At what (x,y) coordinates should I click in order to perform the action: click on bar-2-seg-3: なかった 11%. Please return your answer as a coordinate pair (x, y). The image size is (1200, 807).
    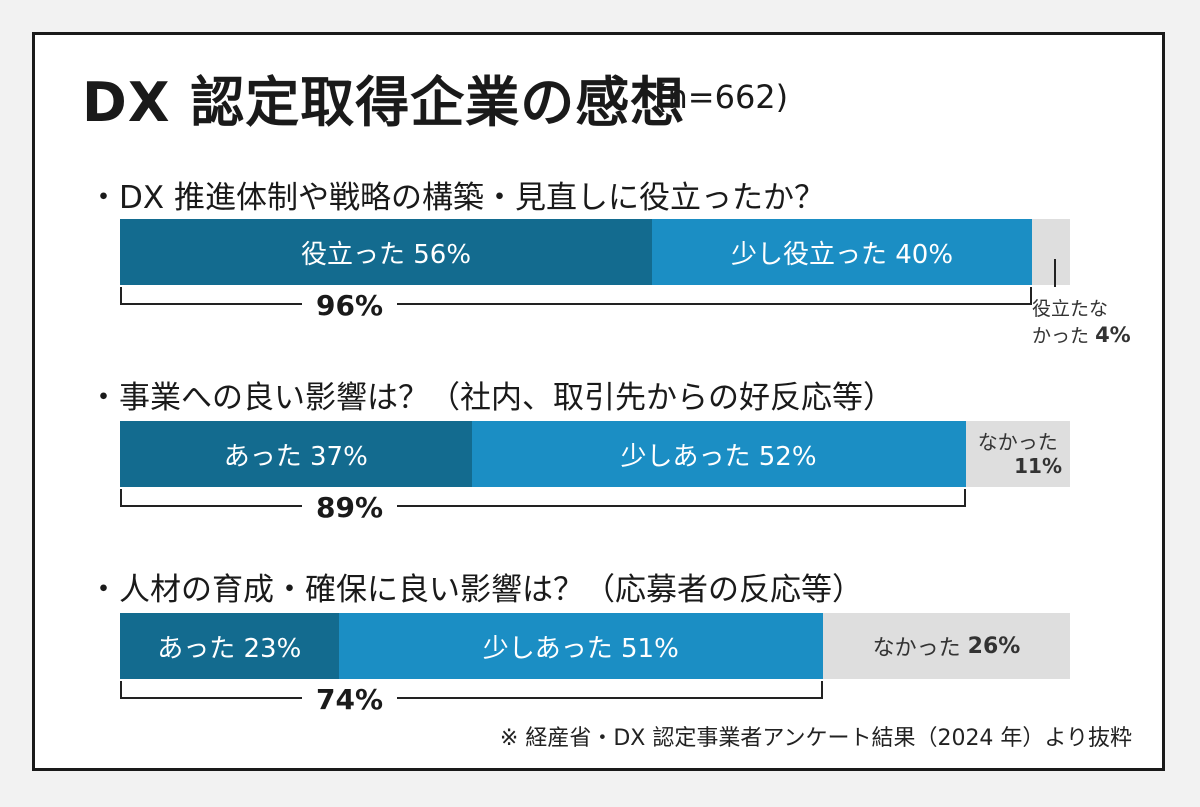
    Looking at the image, I should click on (1017, 454).